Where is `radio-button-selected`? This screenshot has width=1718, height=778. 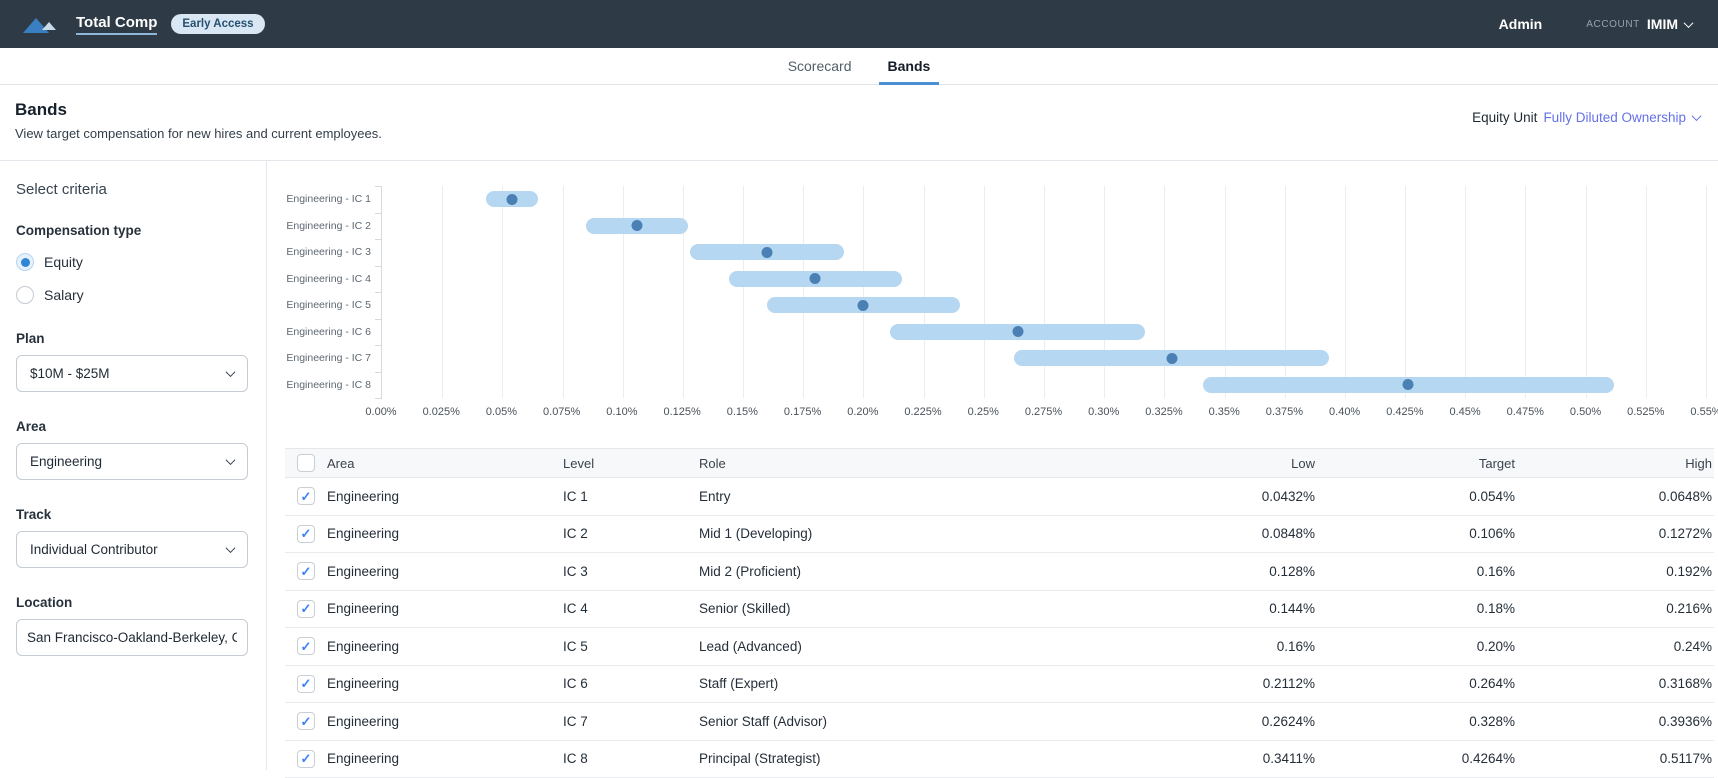 radio-button-selected is located at coordinates (25, 262).